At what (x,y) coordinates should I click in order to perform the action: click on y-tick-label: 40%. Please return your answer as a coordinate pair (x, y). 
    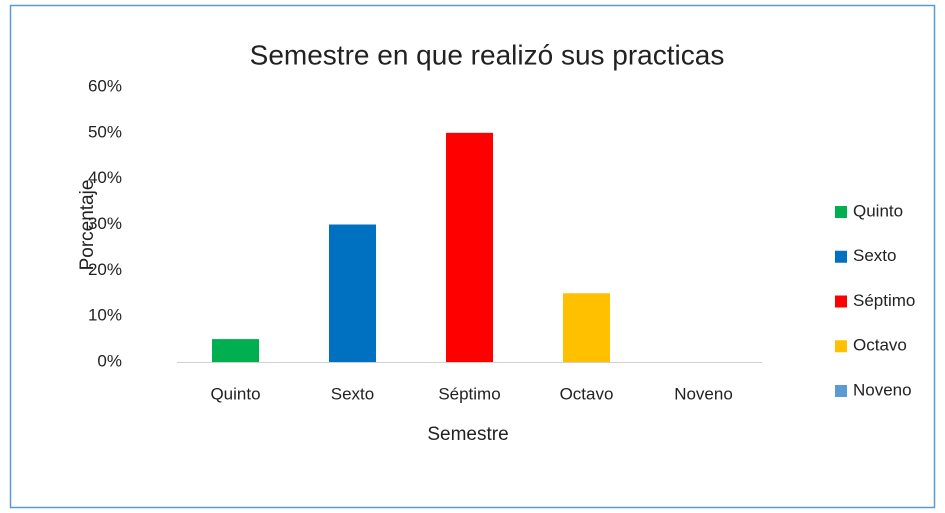
    Looking at the image, I should click on (105, 177).